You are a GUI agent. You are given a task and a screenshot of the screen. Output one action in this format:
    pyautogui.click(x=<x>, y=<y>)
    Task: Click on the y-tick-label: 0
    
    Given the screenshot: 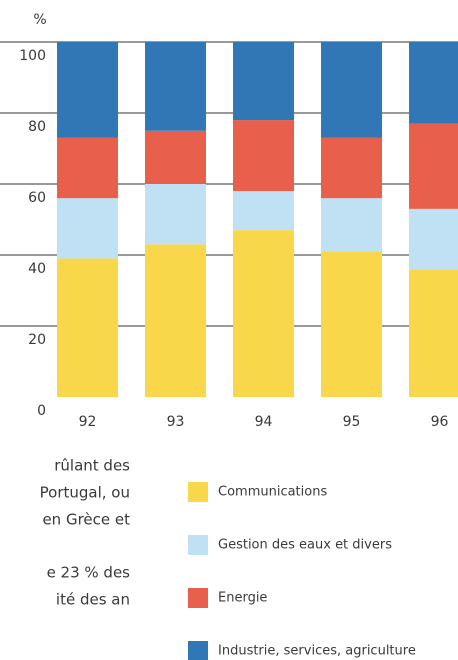 What is the action you would take?
    pyautogui.click(x=41, y=411)
    